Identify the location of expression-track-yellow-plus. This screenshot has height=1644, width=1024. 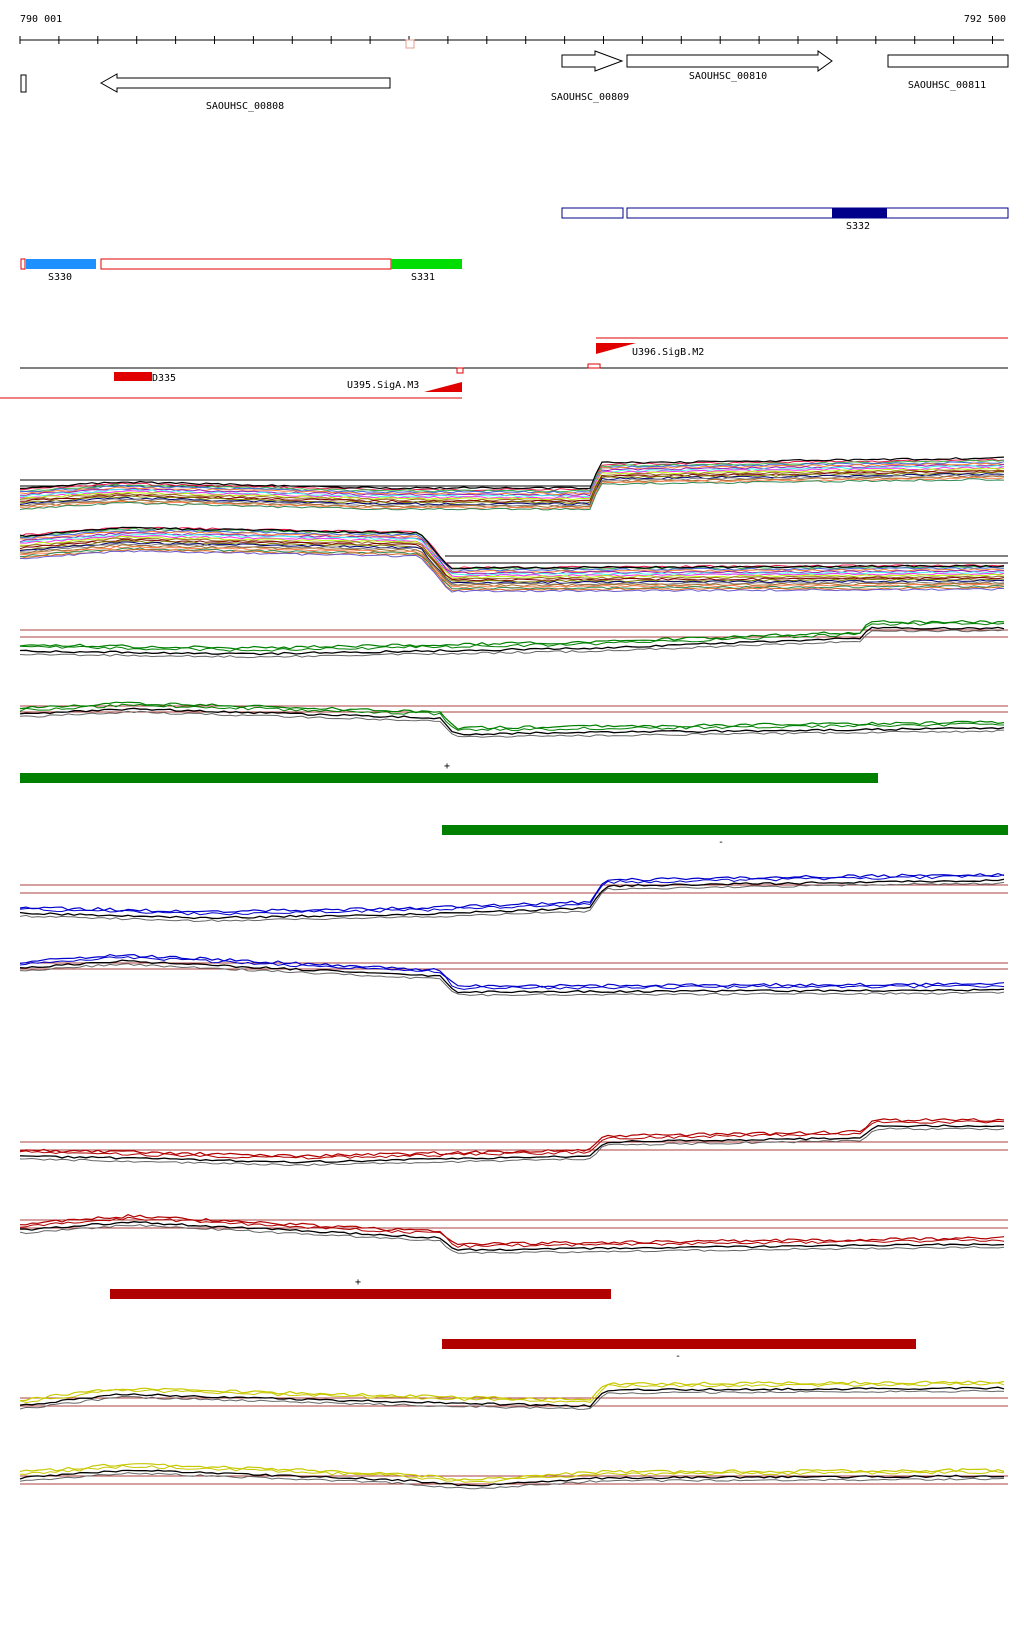
(513, 1395).